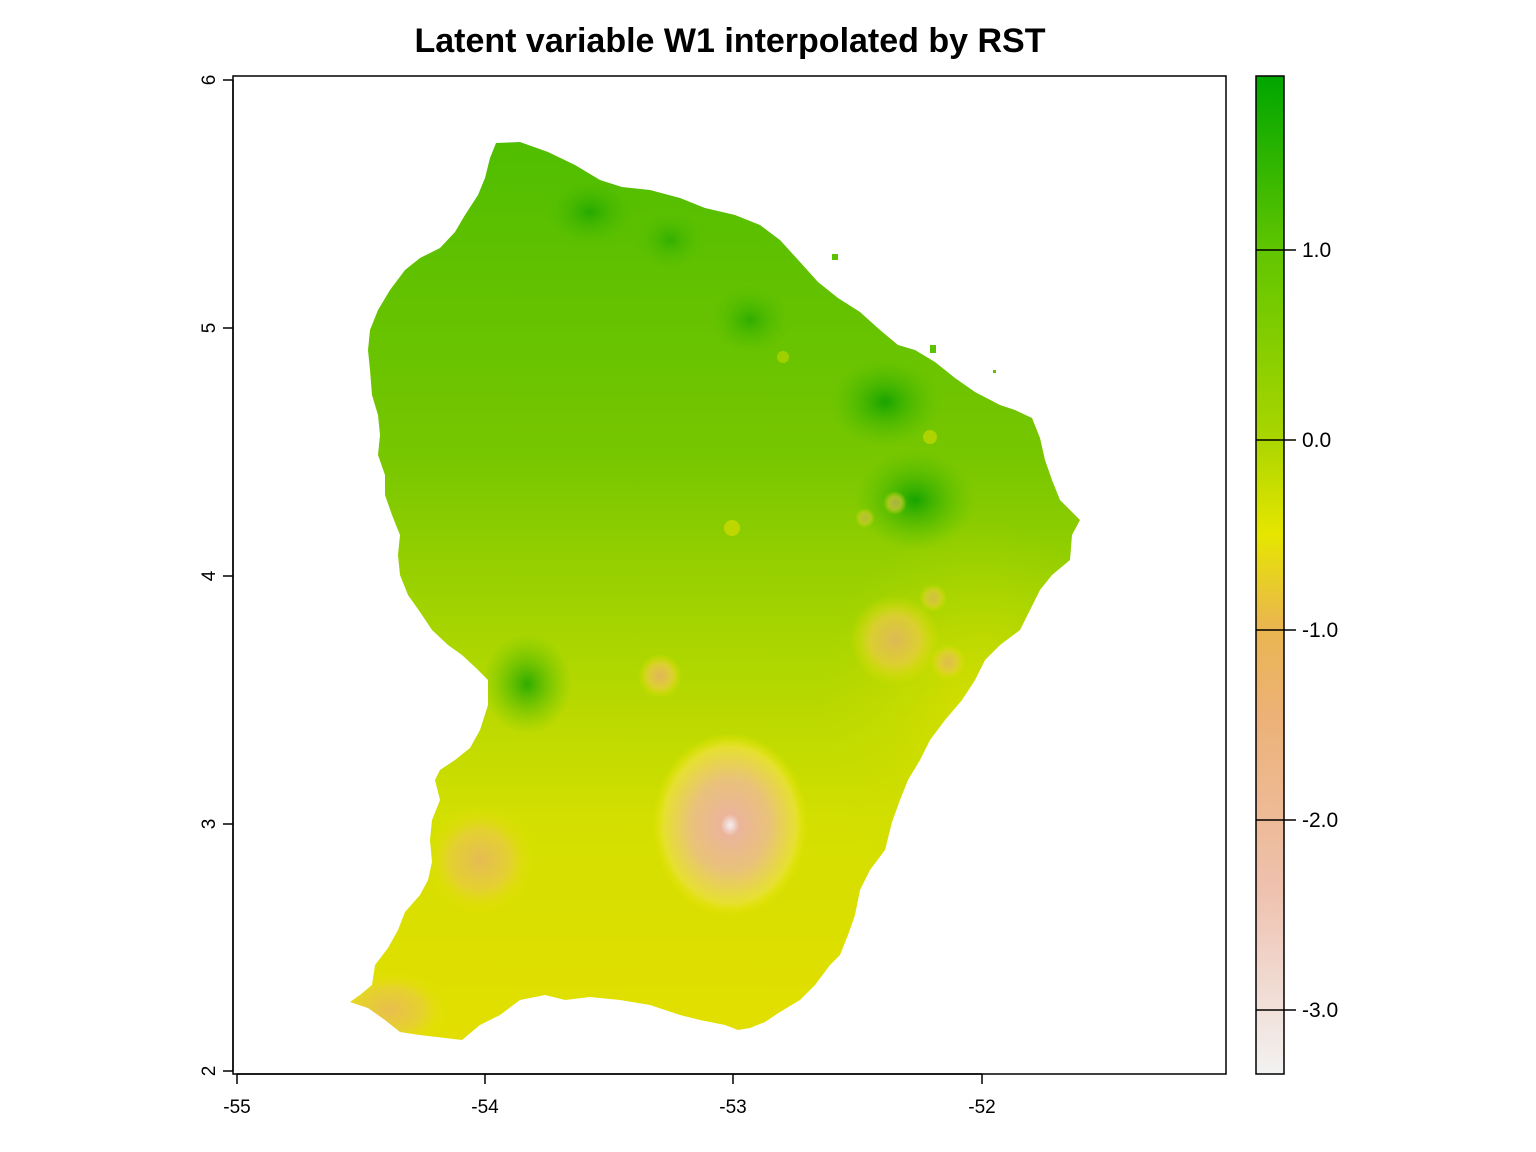 This screenshot has width=1536, height=1152. What do you see at coordinates (1270, 575) in the screenshot?
I see `legend-colorbar` at bounding box center [1270, 575].